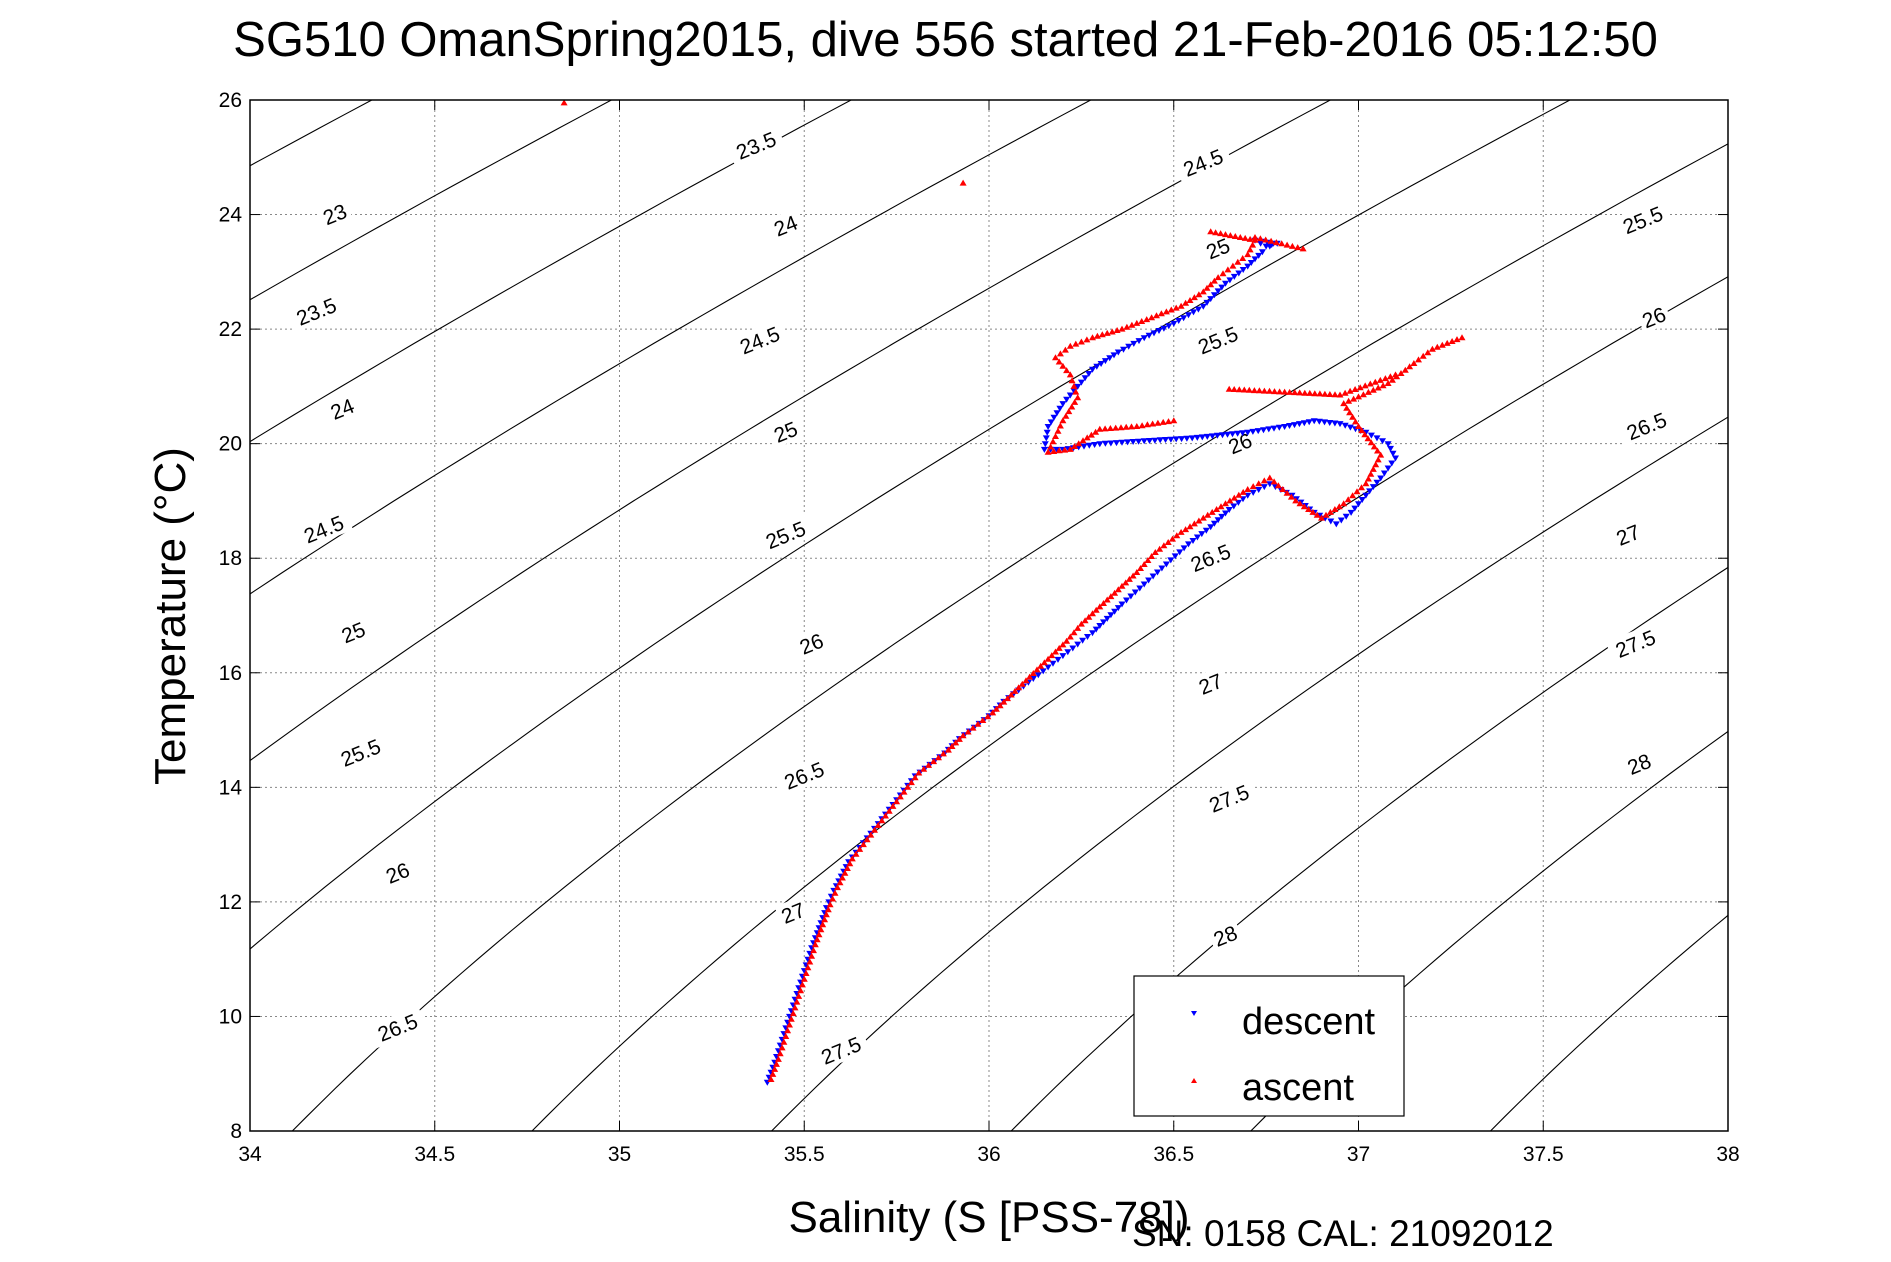 The height and width of the screenshot is (1262, 1891). Describe the element at coordinates (230, 558) in the screenshot. I see `y-tick-label: 18` at that location.